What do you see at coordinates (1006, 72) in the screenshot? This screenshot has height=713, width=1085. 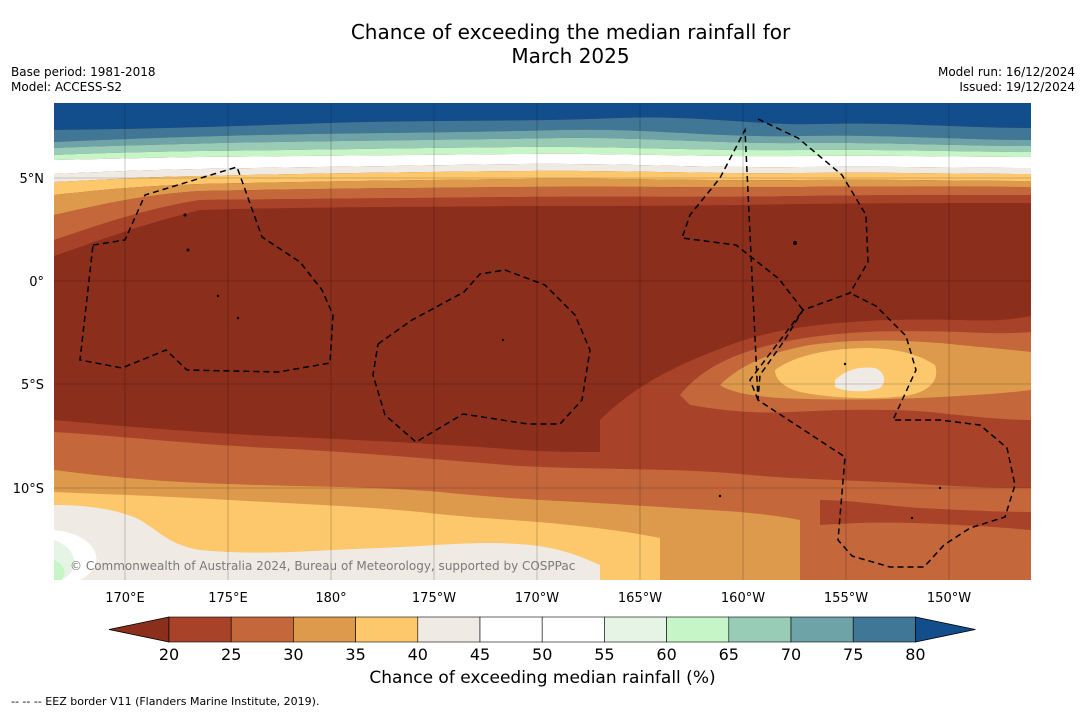 I see `model-run: Model run: 16/12/2024` at bounding box center [1006, 72].